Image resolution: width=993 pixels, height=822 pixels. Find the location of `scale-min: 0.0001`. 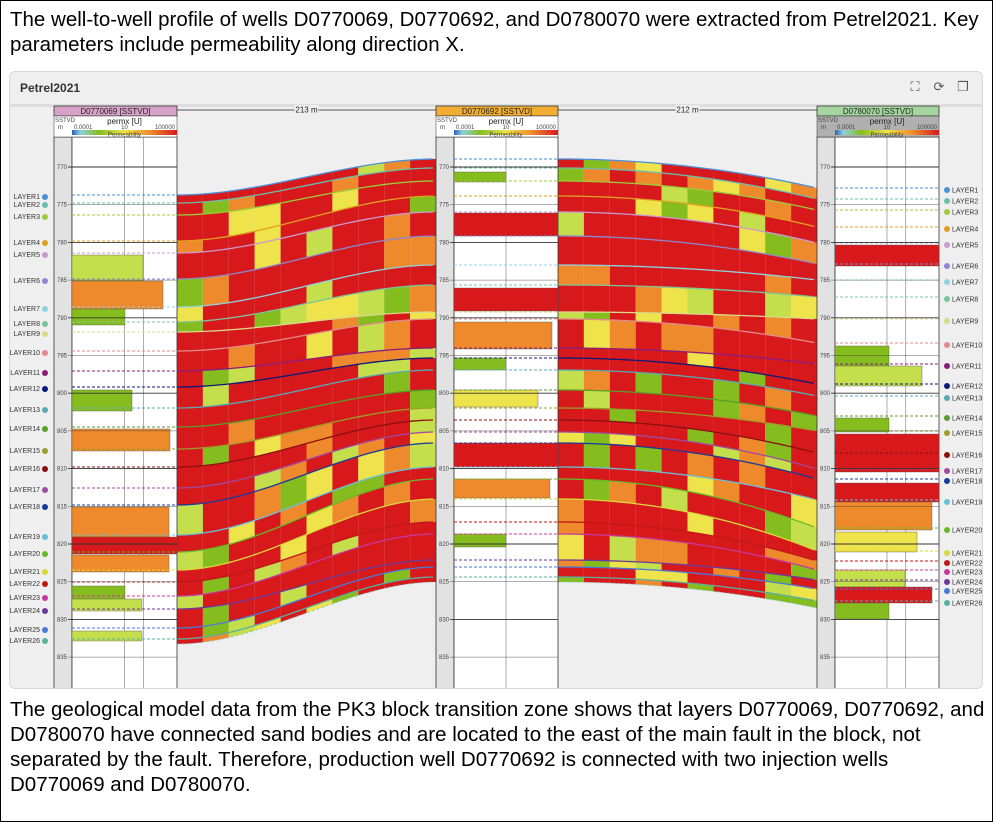

scale-min: 0.0001 is located at coordinates (846, 128).